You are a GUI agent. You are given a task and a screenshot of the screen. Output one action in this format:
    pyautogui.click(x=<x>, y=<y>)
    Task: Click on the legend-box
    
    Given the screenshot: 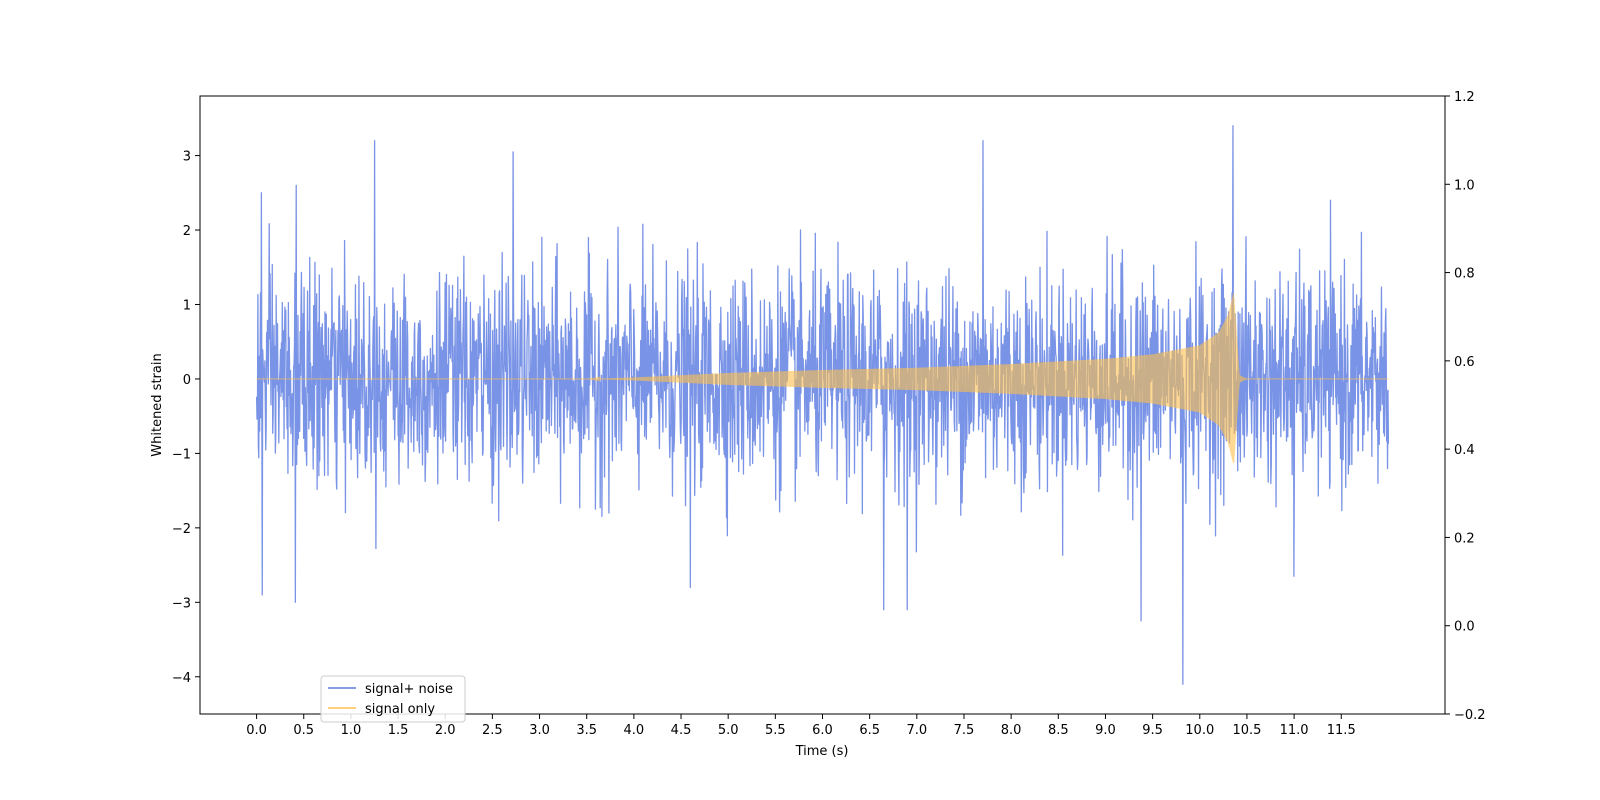 What is the action you would take?
    pyautogui.click(x=393, y=699)
    